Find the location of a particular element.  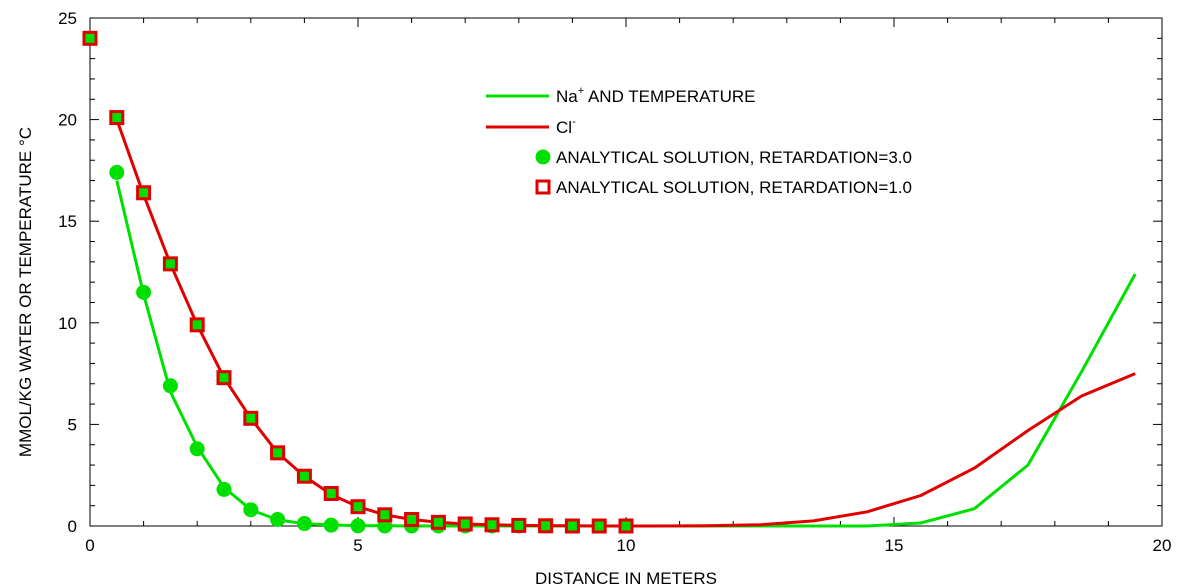

y-axis-title: MMOL/KG WATER OR TEMPERATURE °C is located at coordinates (25, 292).